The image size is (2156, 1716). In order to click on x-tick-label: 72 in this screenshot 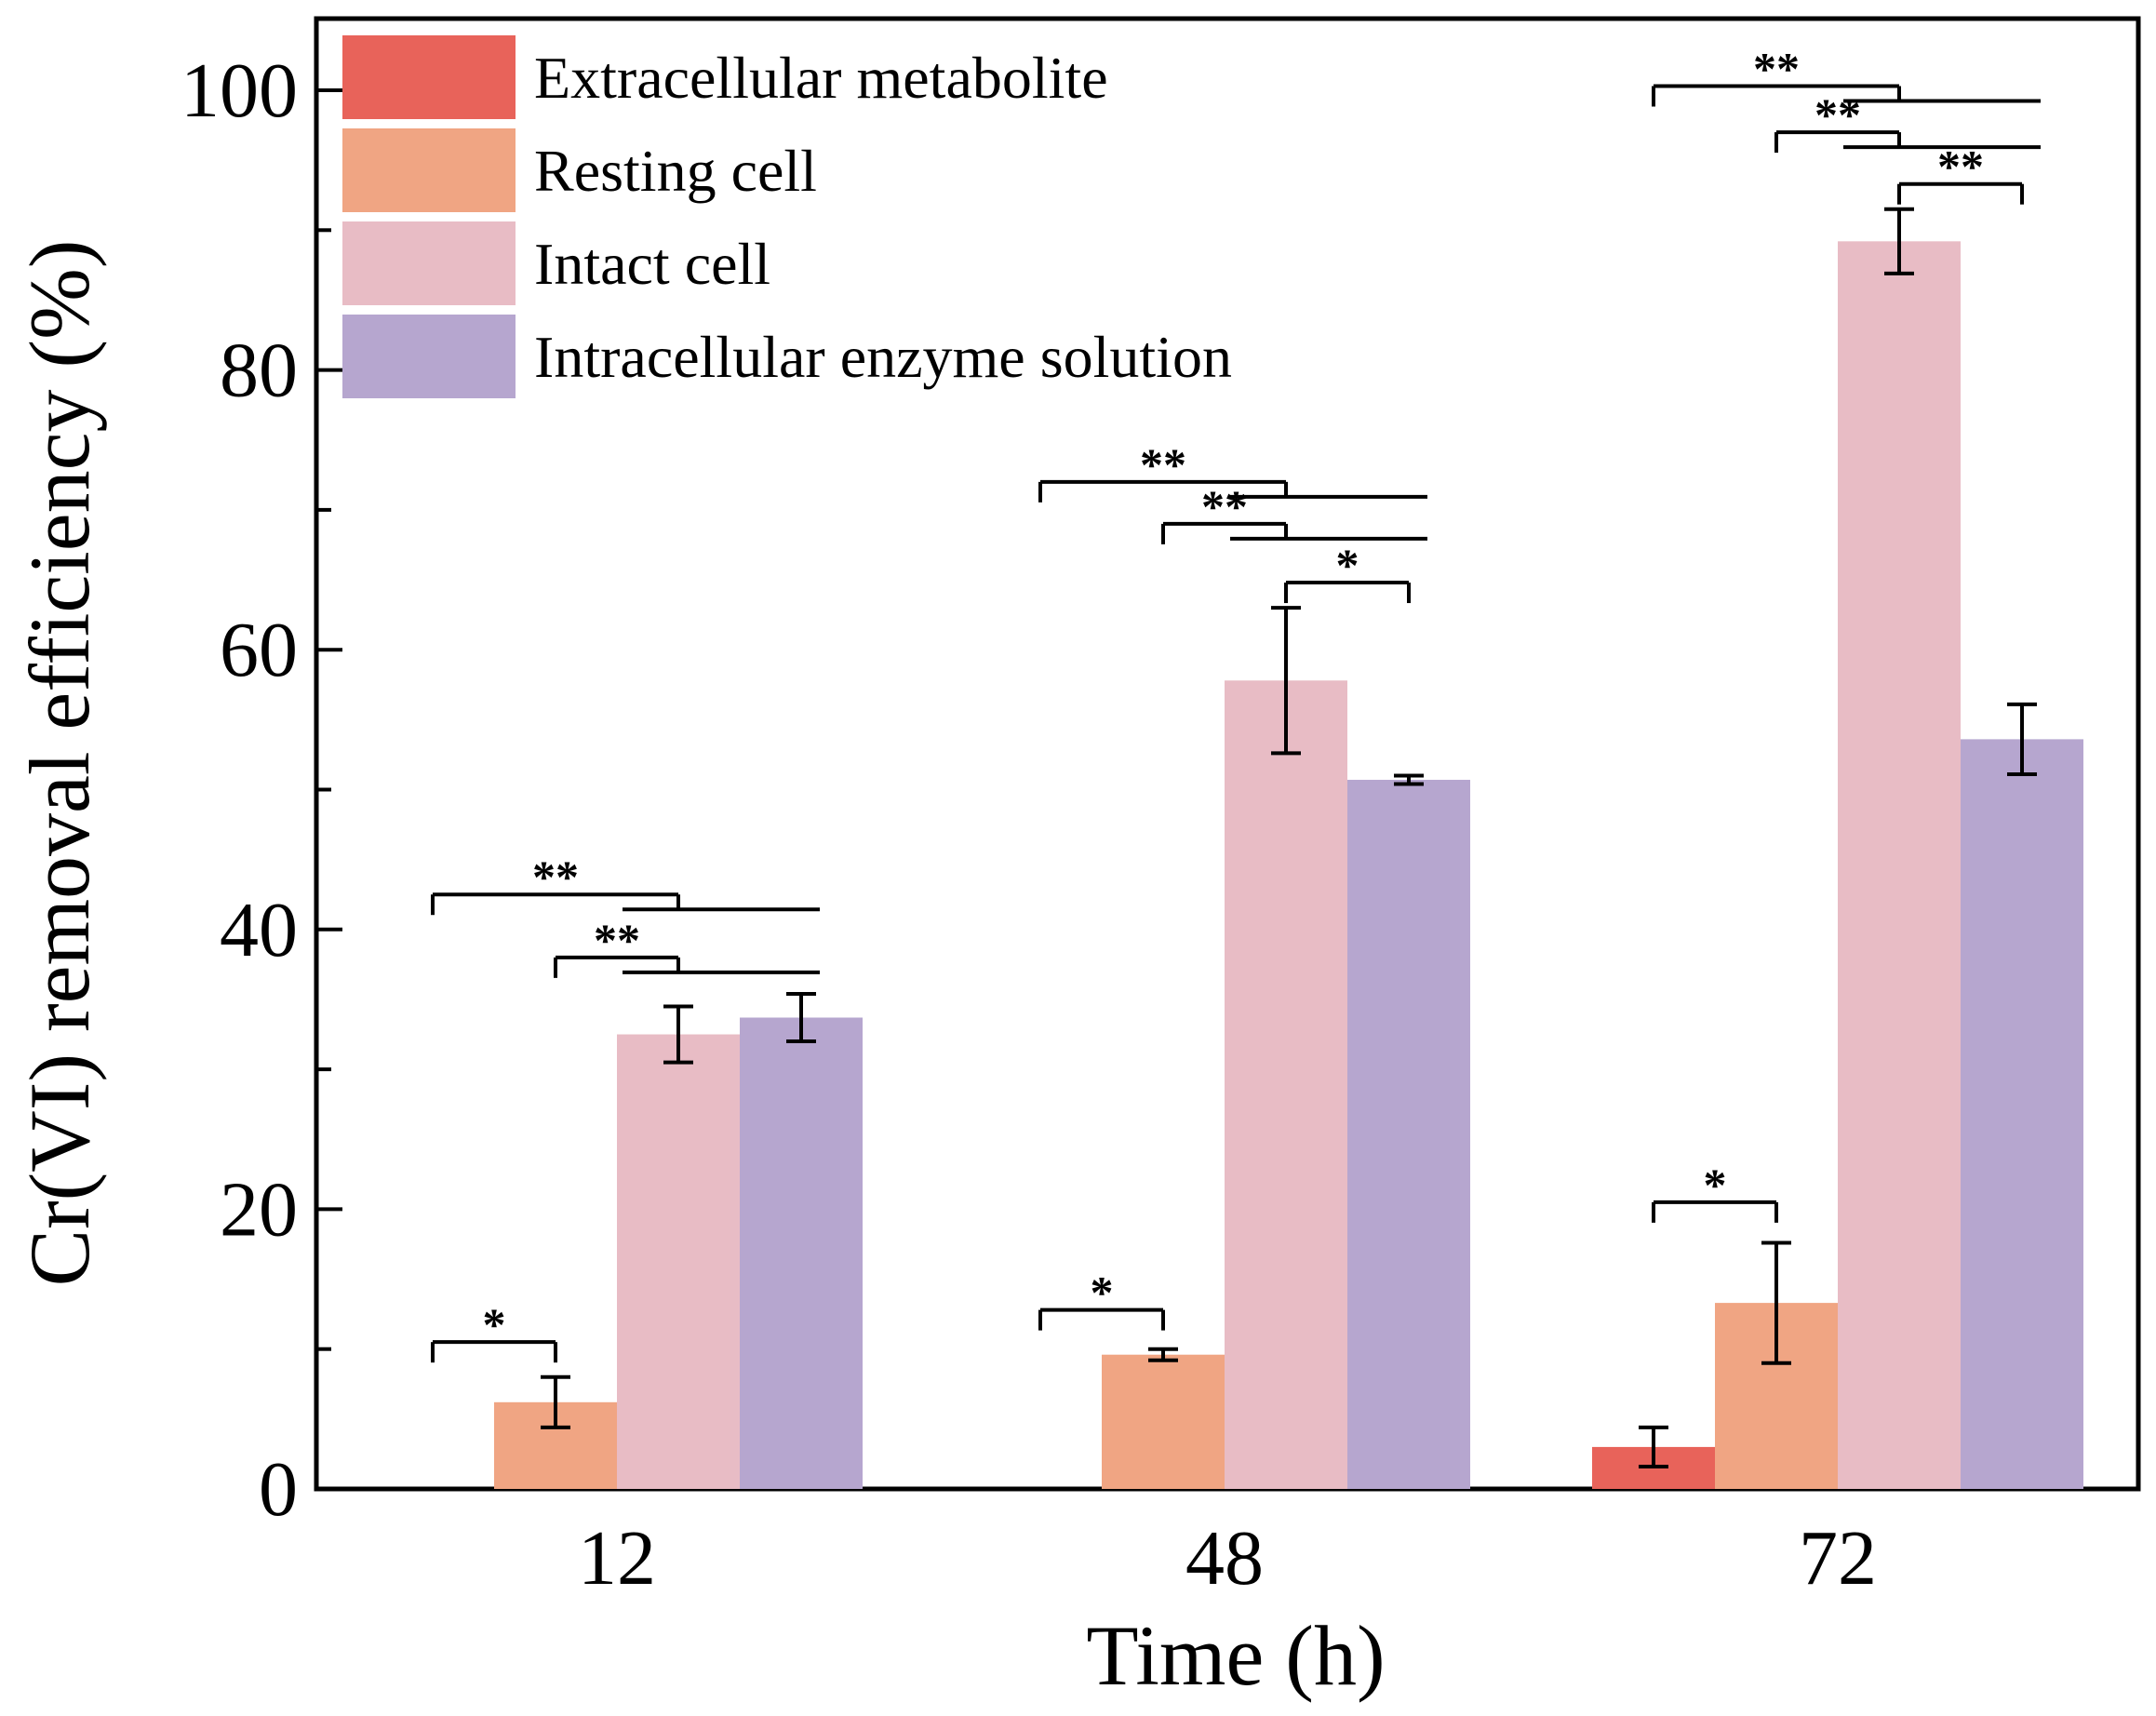, I will do `click(1838, 1558)`.